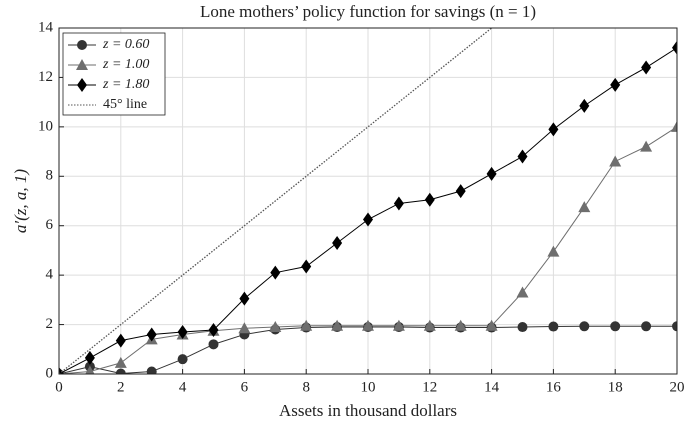 The width and height of the screenshot is (686, 427). What do you see at coordinates (45, 77) in the screenshot?
I see `y-tick-label: 12` at bounding box center [45, 77].